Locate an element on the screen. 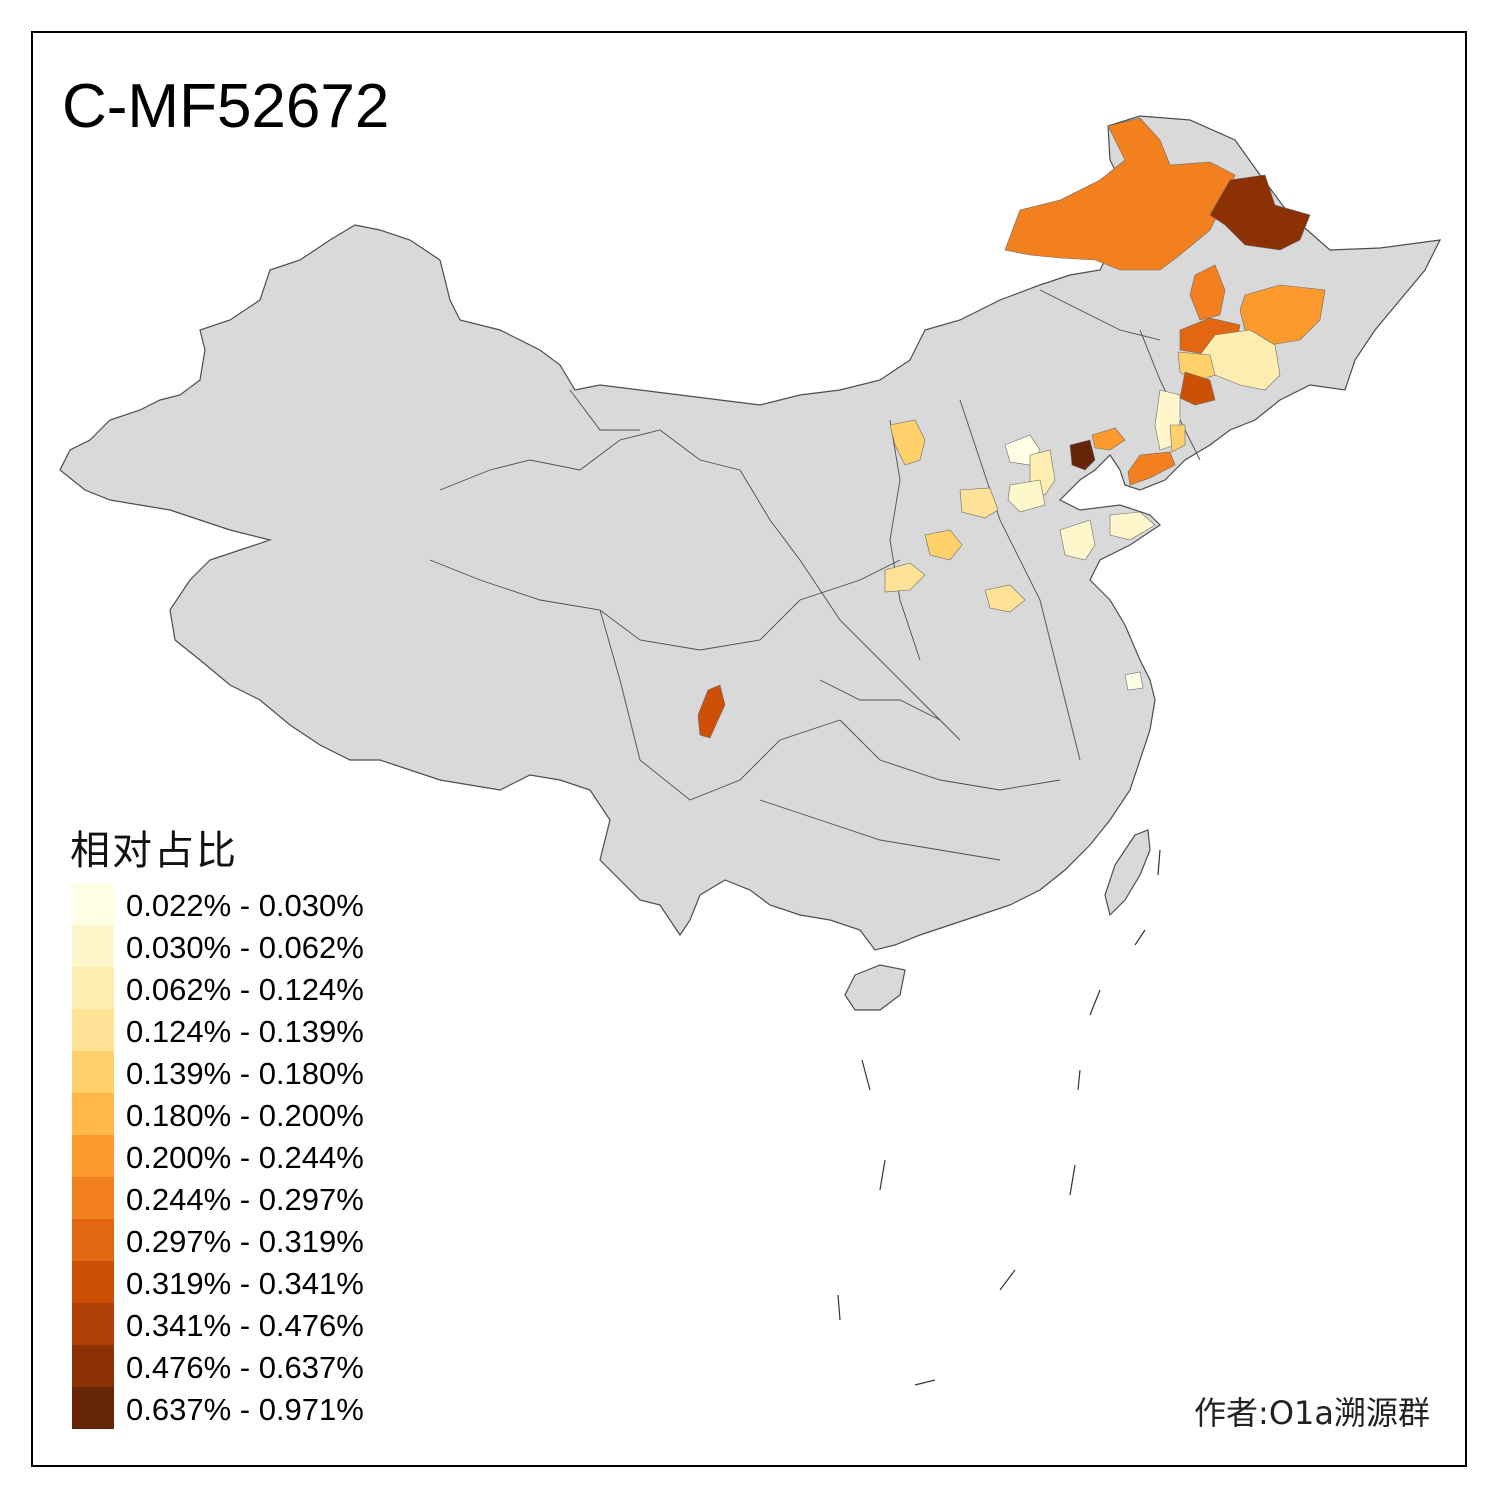 The width and height of the screenshot is (1500, 1500). region-ne-dark2 is located at coordinates (1197, 388).